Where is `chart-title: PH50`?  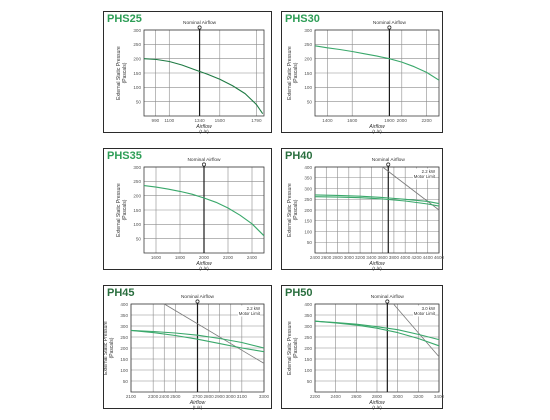 chart-title: PH50 is located at coordinates (299, 293).